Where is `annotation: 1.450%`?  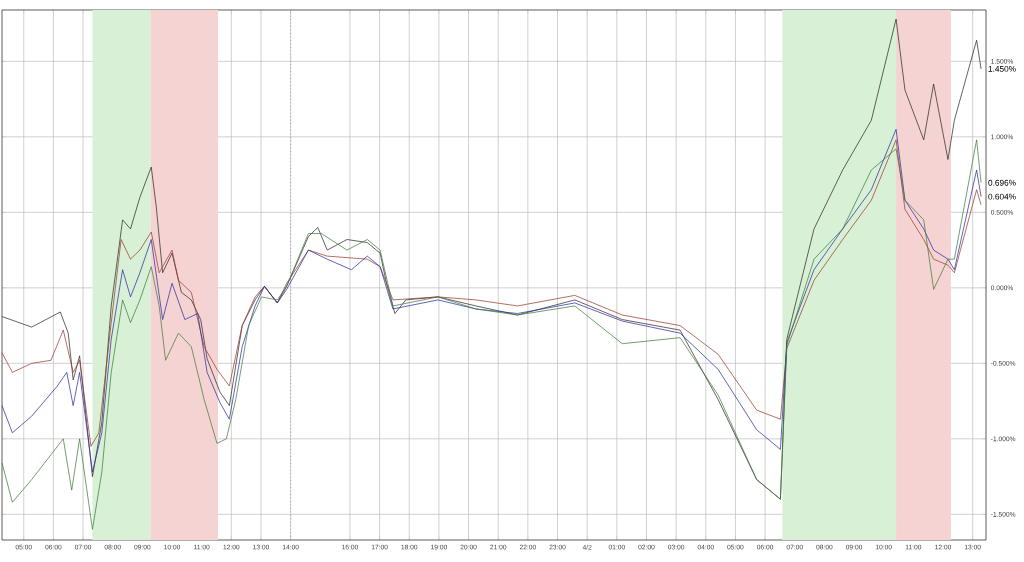 annotation: 1.450% is located at coordinates (1002, 68).